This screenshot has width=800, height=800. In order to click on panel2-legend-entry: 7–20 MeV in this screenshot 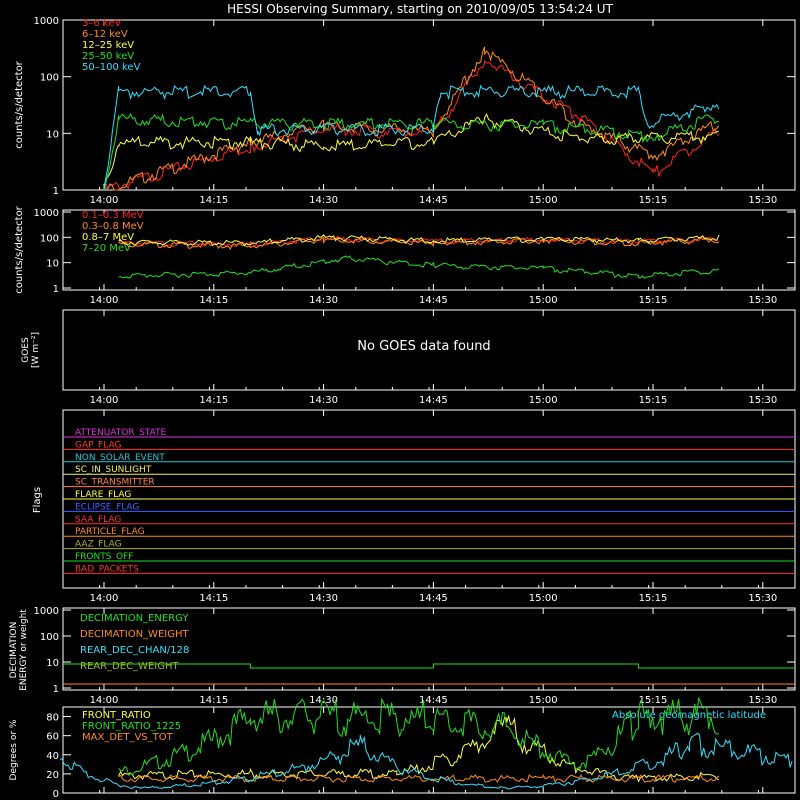, I will do `click(106, 248)`.